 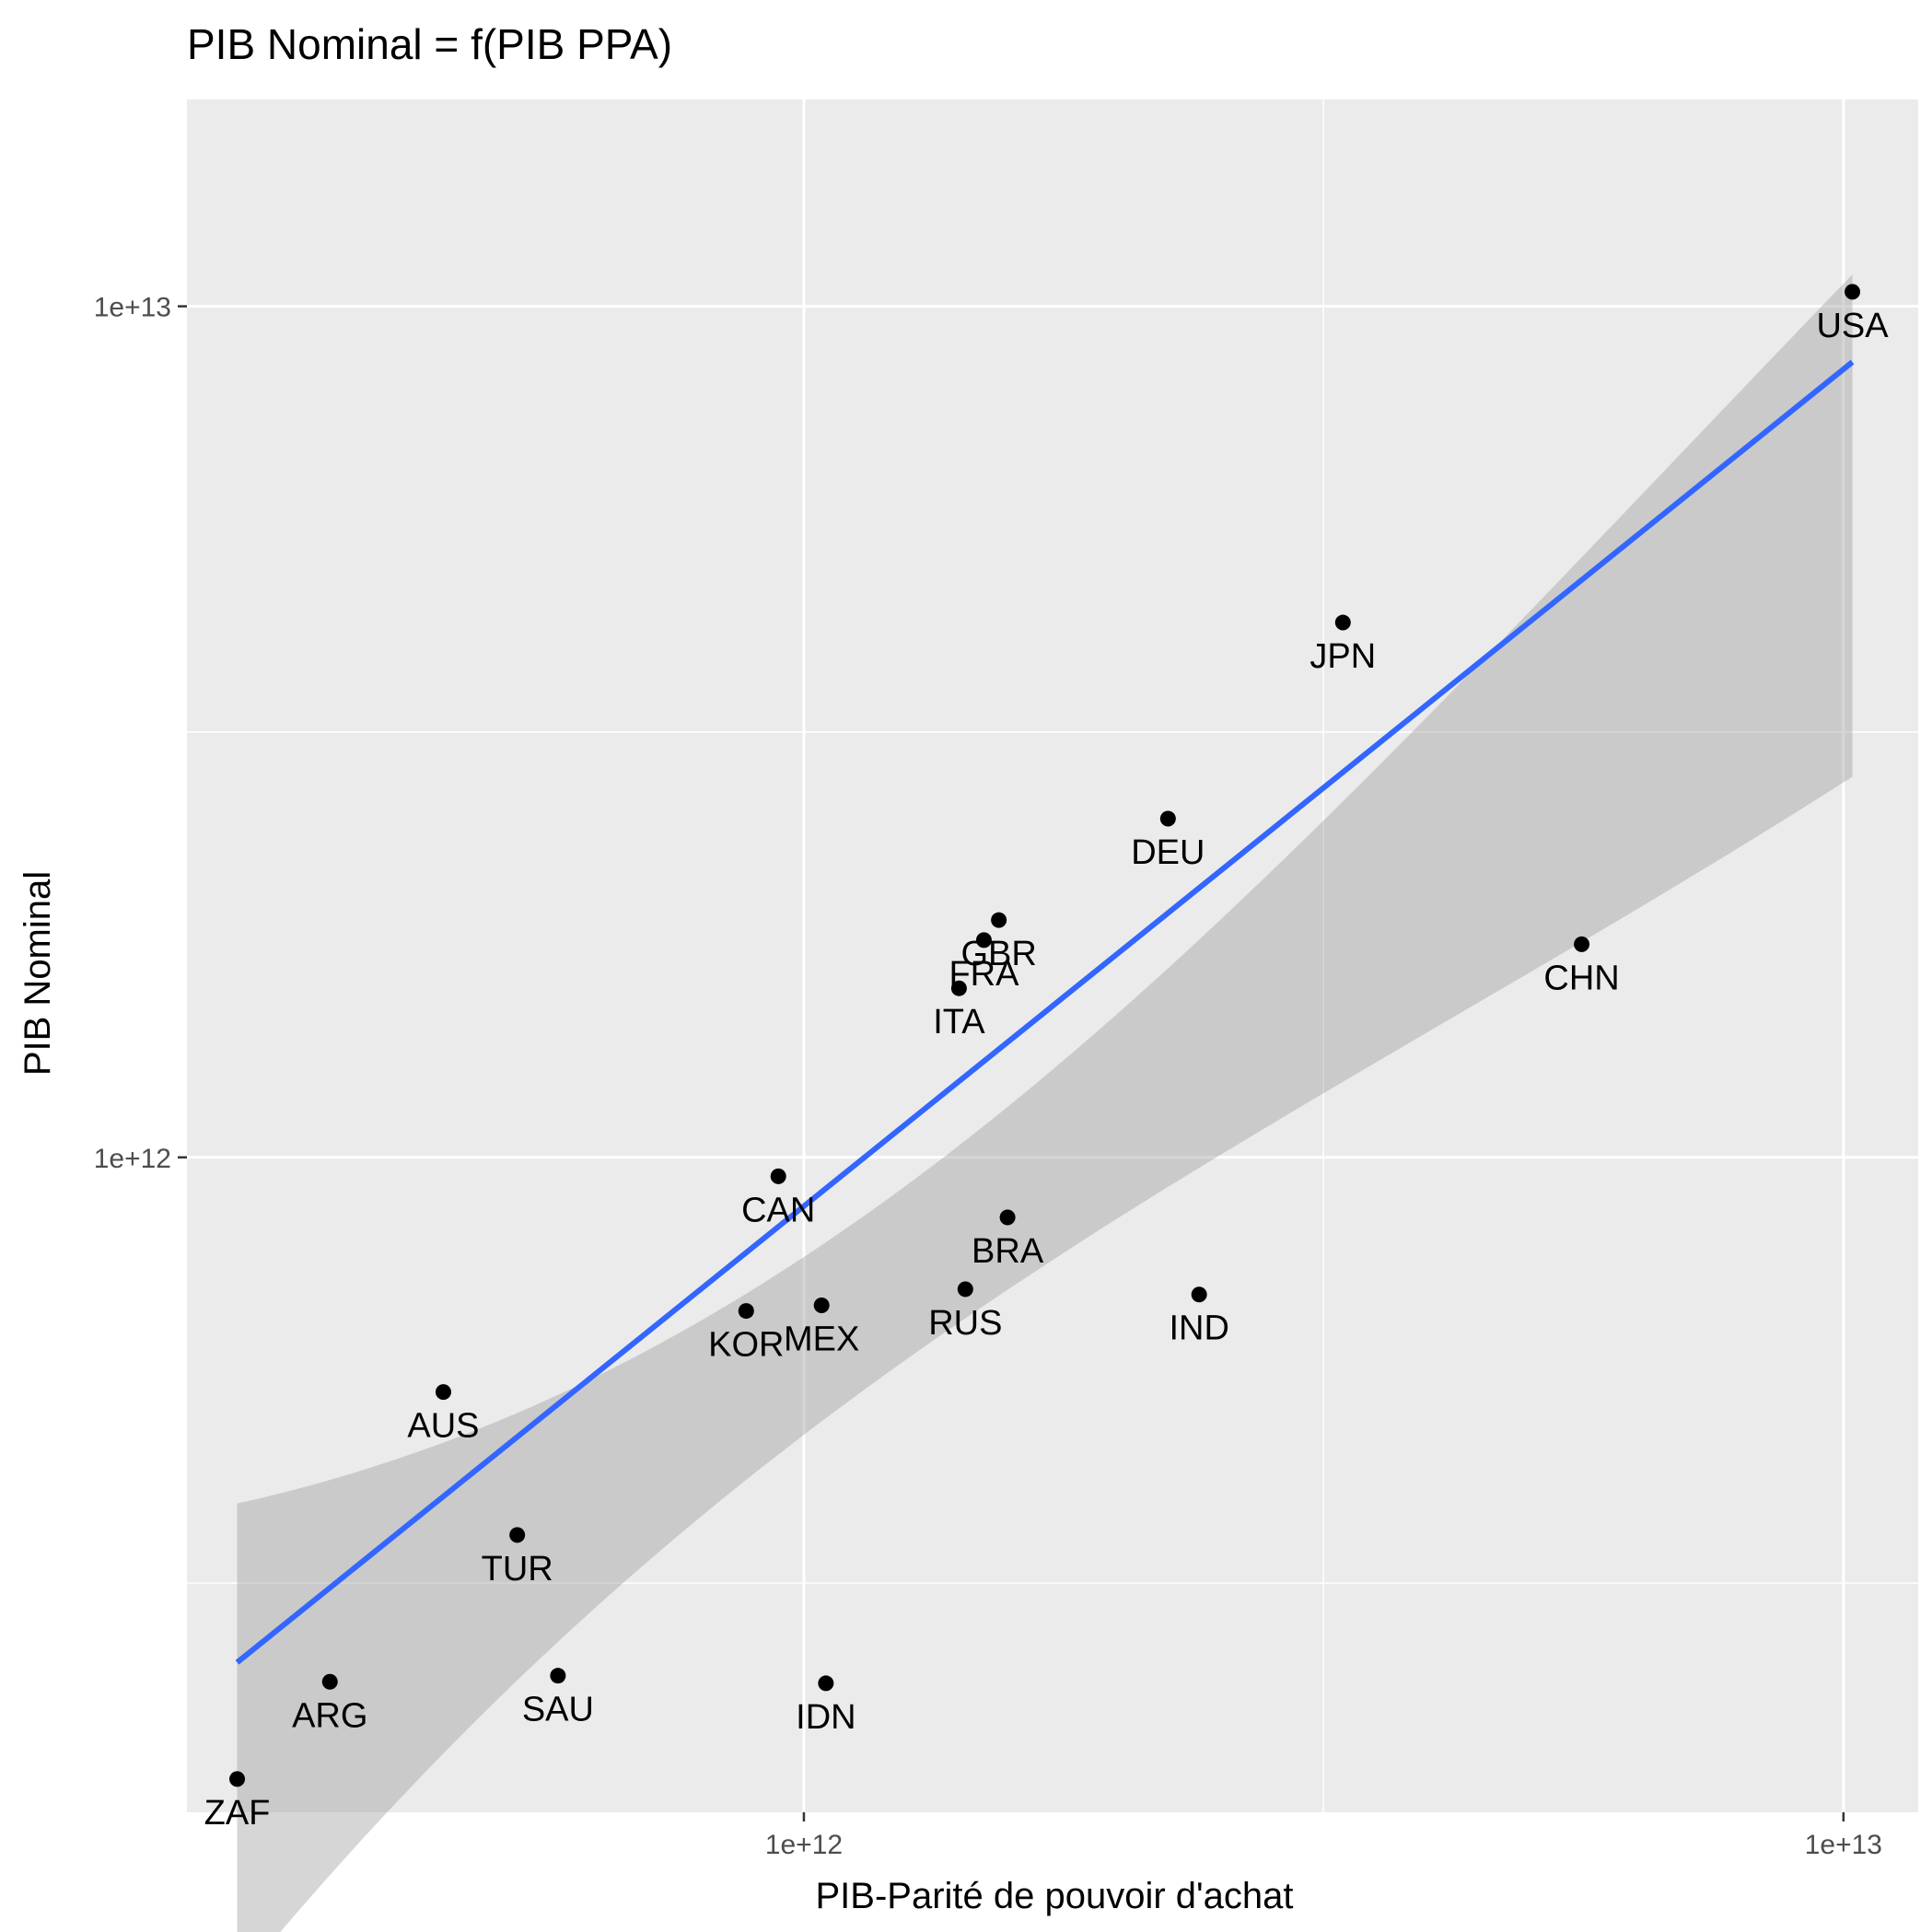 I want to click on point-label-bra: BRA, so click(x=1008, y=1251).